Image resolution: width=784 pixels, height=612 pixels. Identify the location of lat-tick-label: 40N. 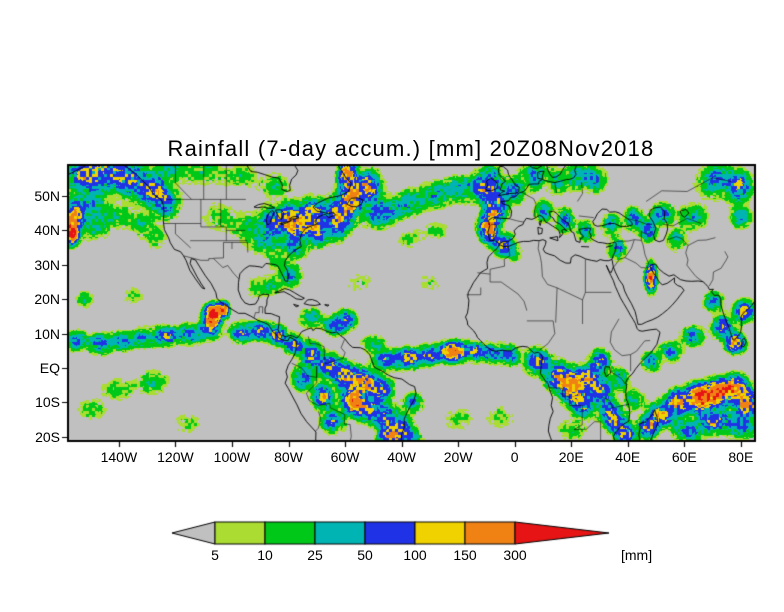
(47, 230).